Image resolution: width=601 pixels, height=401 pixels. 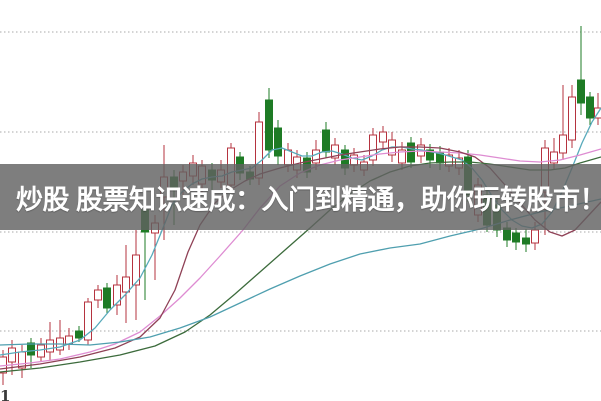 What do you see at coordinates (5, 394) in the screenshot?
I see `corner-mark: 1` at bounding box center [5, 394].